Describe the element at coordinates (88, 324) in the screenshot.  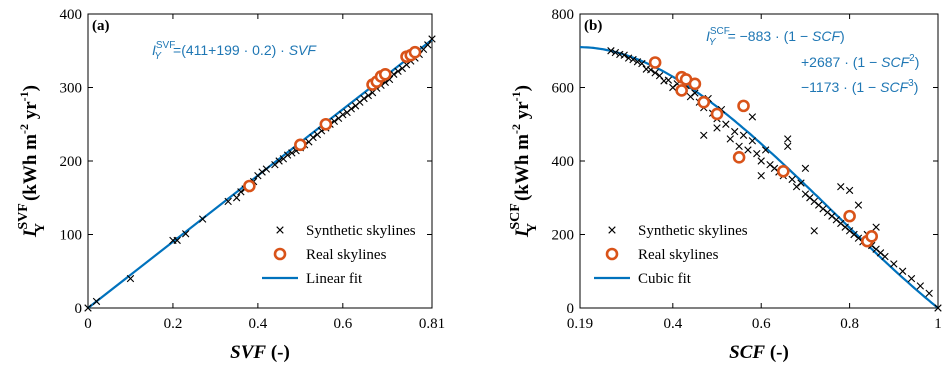
I see `x-tick-label: 0` at that location.